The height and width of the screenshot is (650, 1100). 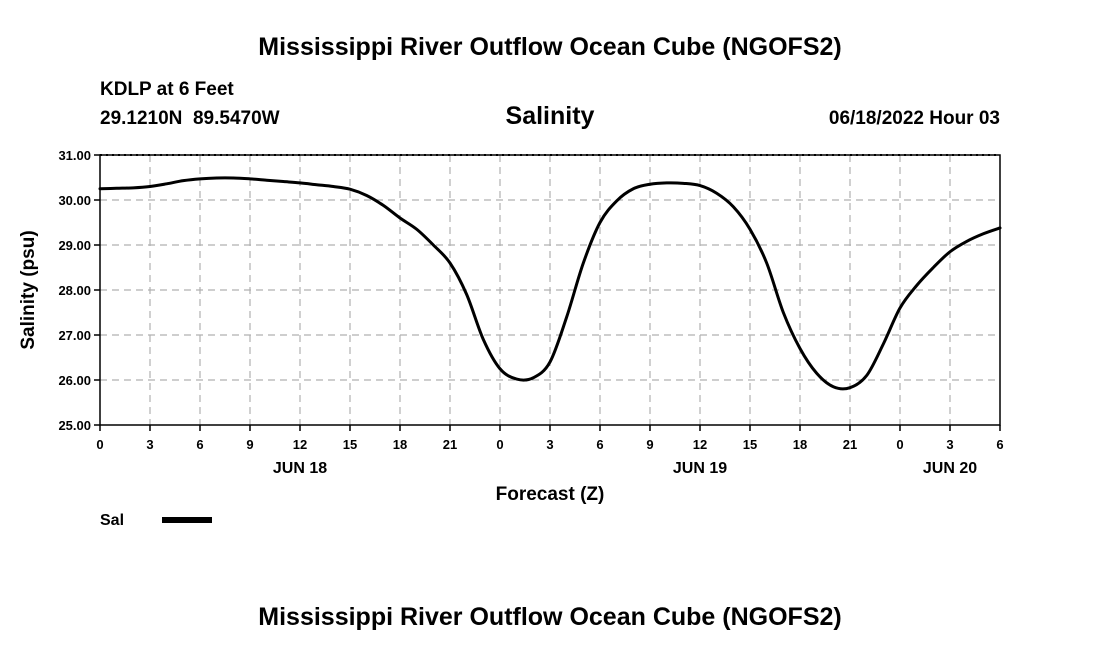 I want to click on y-tick-label: 25.00, so click(x=74, y=425).